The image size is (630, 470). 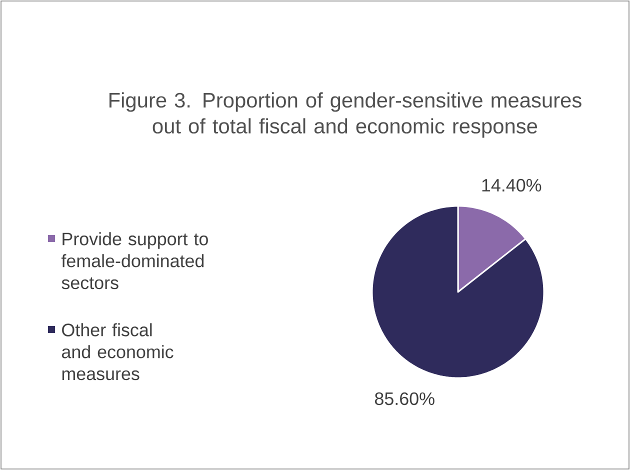 I want to click on legend-label: Provide support to female-dominated sectors, so click(x=134, y=261).